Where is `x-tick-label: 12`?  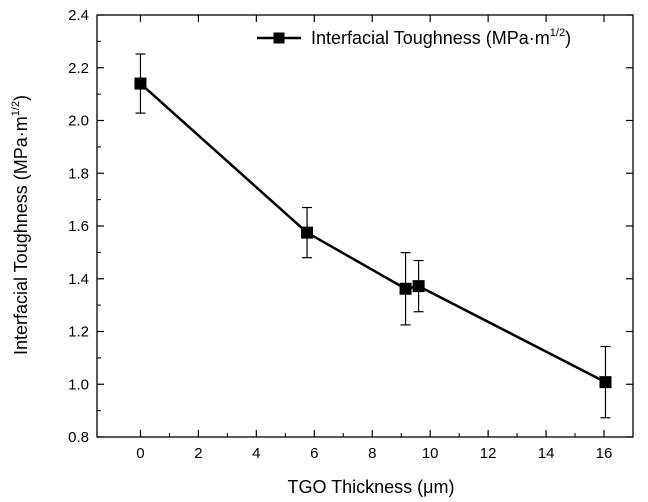
x-tick-label: 12 is located at coordinates (488, 453).